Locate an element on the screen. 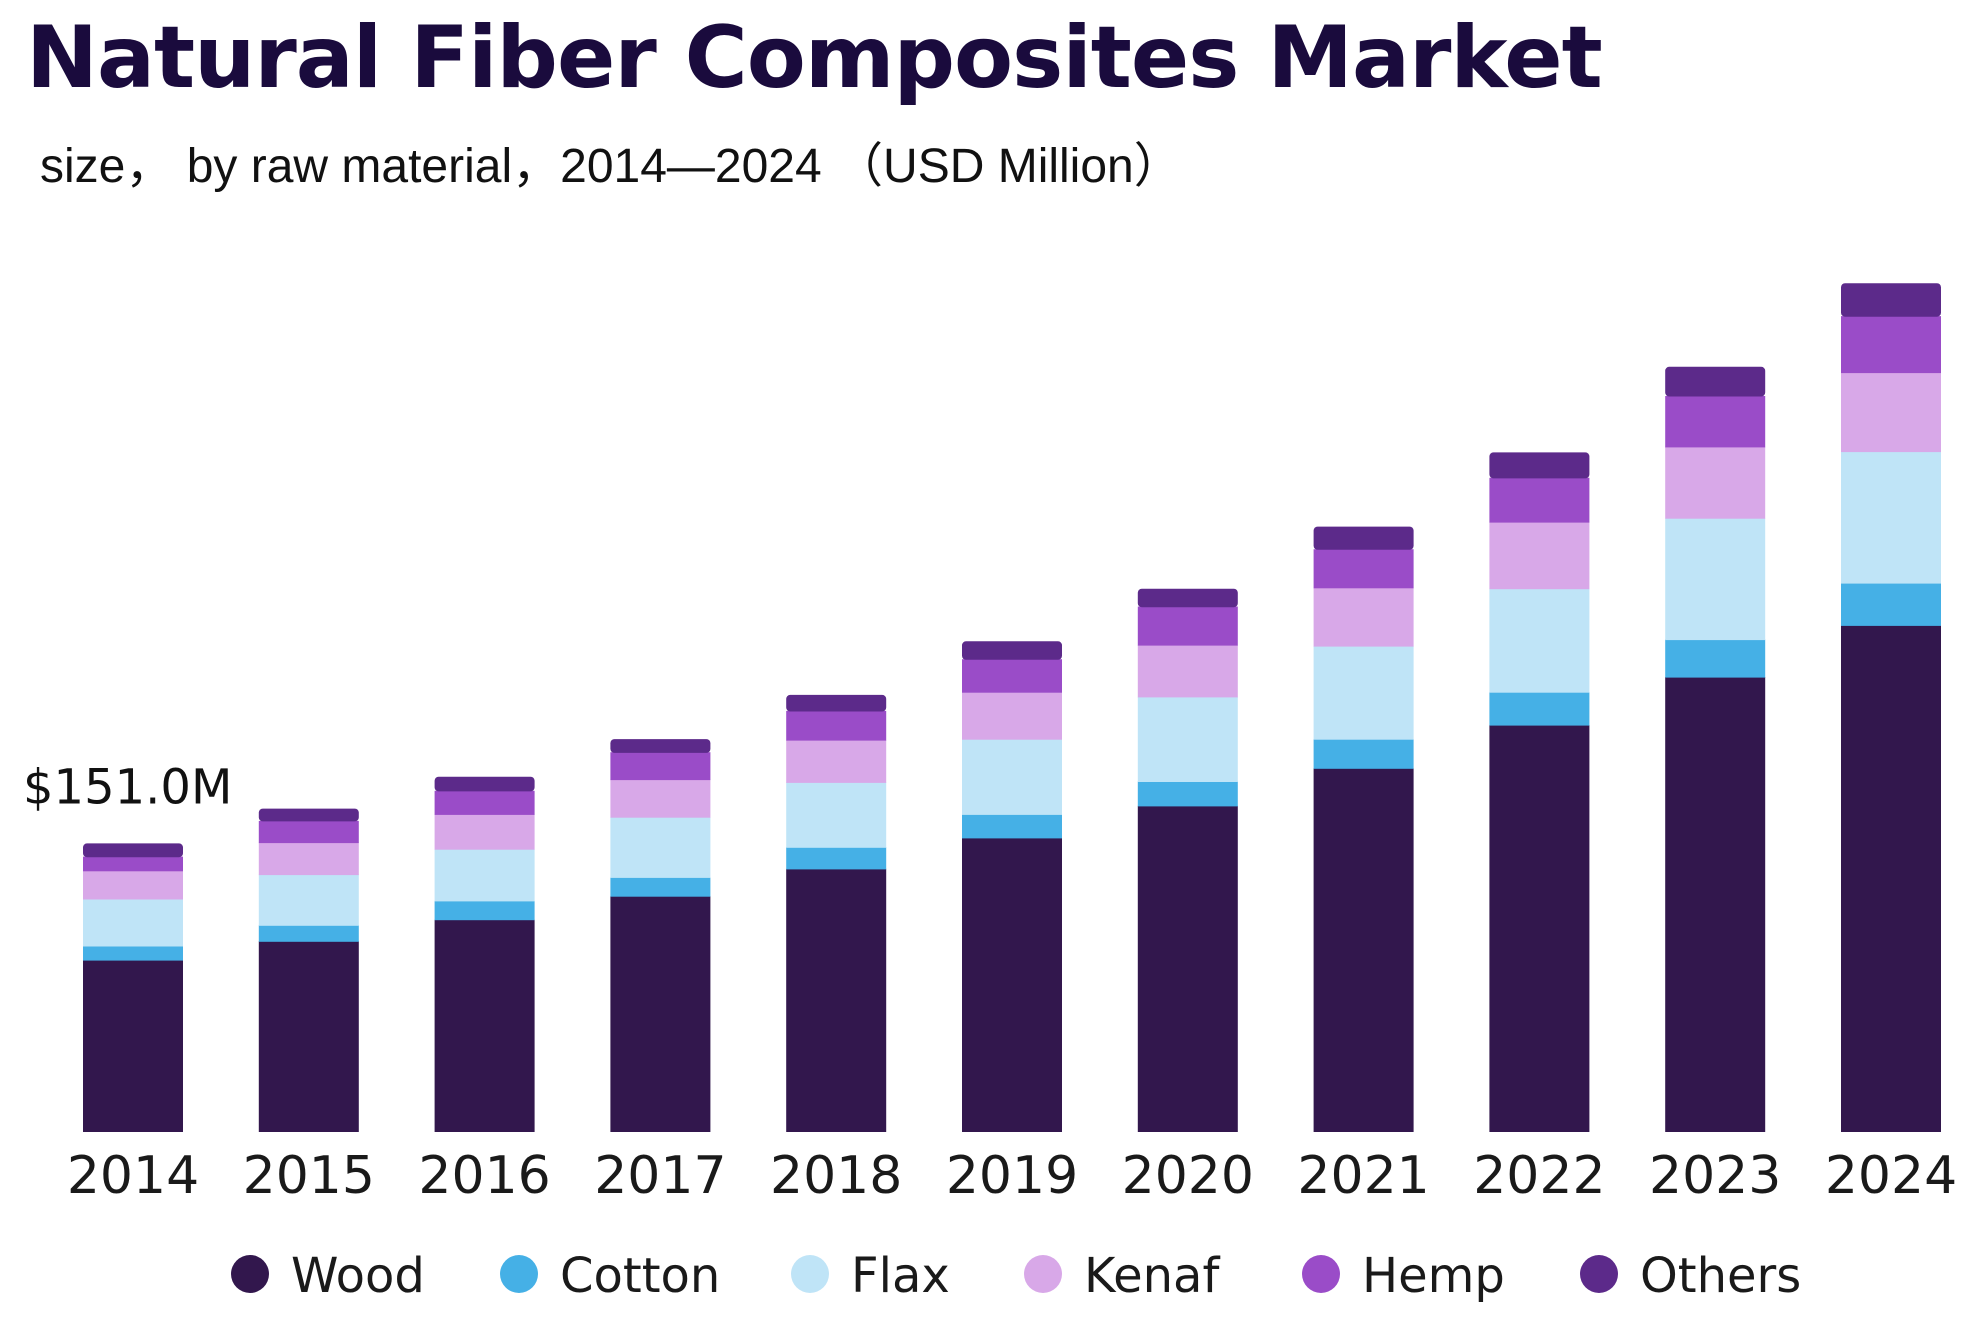 The height and width of the screenshot is (1329, 1974). x-tick-label-2015: 2015 is located at coordinates (309, 1176).